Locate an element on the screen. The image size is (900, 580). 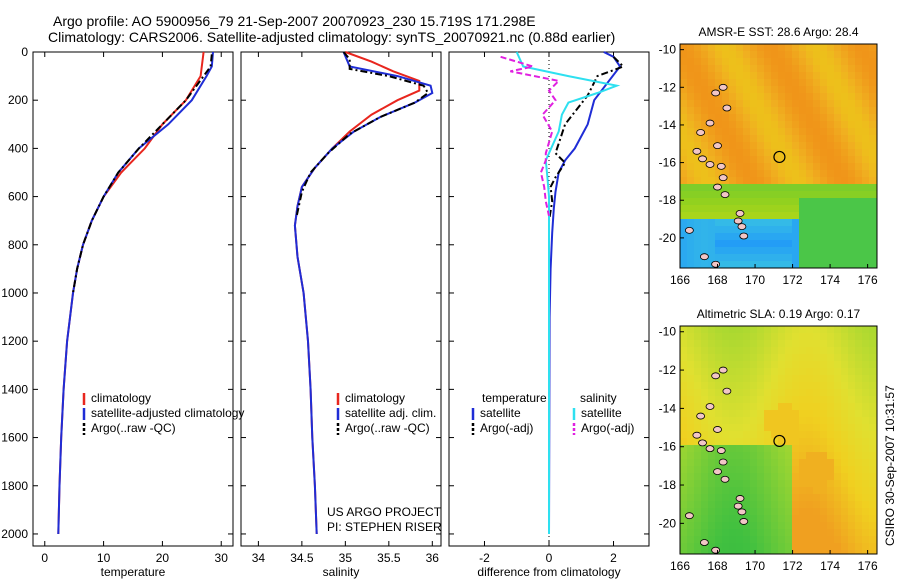
sst-map-xtick-label: 166 is located at coordinates (680, 280).